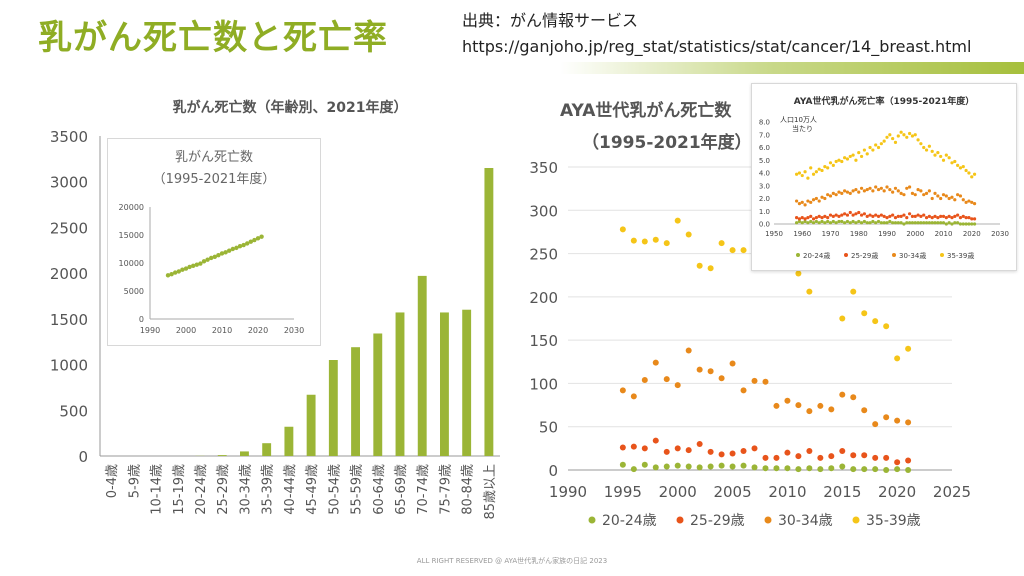 The width and height of the screenshot is (1024, 576). I want to click on bar-y-tick-label: 3500, so click(69, 137).